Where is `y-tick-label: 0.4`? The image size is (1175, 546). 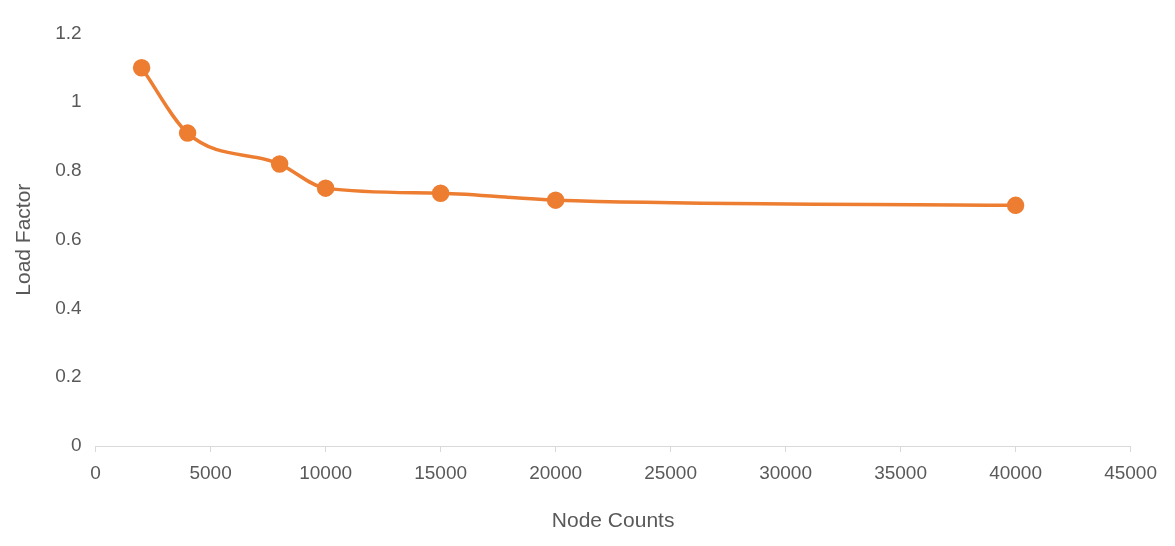
y-tick-label: 0.4 is located at coordinates (69, 307).